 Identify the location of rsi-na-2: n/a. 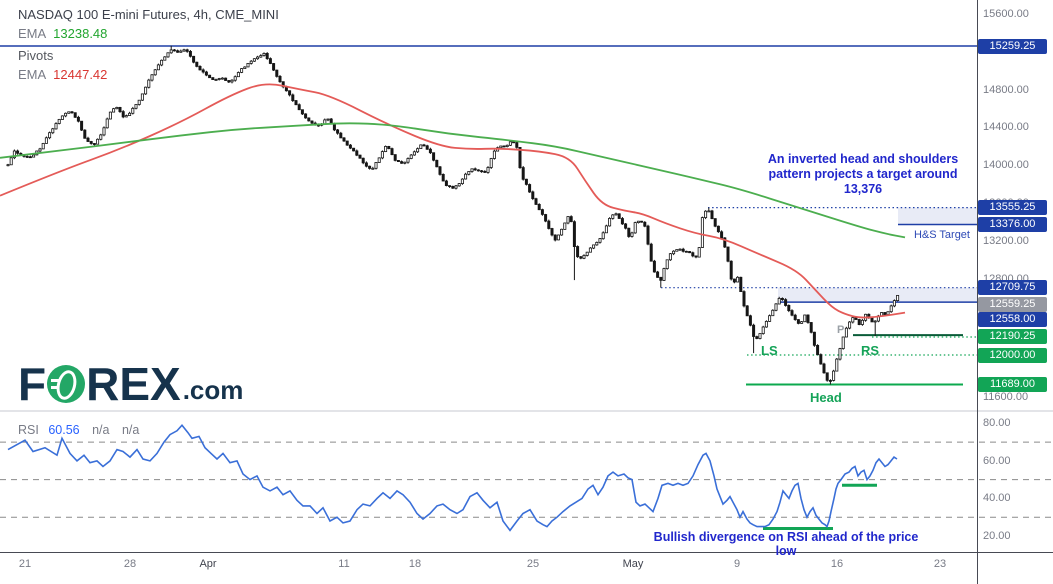
(130, 430).